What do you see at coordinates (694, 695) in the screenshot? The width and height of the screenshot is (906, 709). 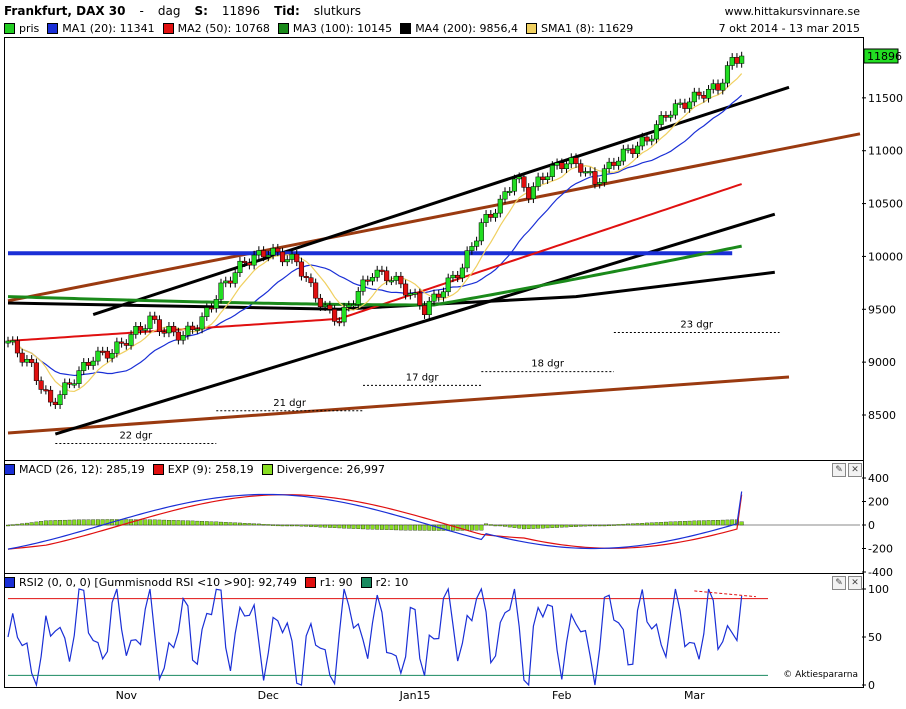 I see `x-month-label: Mar` at bounding box center [694, 695].